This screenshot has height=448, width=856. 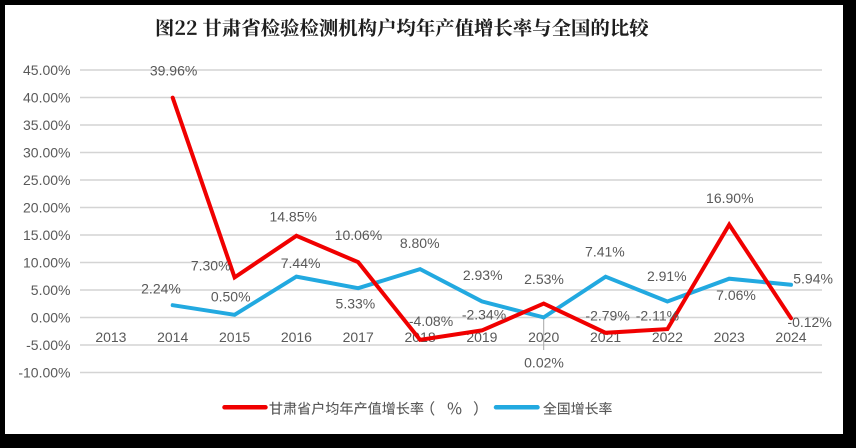 I want to click on svg-text: 0.02%, so click(x=544, y=362).